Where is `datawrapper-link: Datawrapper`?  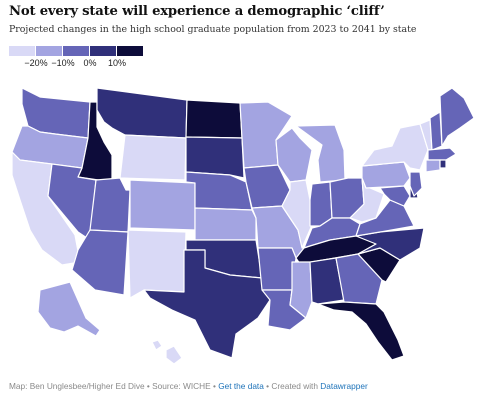
datawrapper-link: Datawrapper is located at coordinates (344, 386).